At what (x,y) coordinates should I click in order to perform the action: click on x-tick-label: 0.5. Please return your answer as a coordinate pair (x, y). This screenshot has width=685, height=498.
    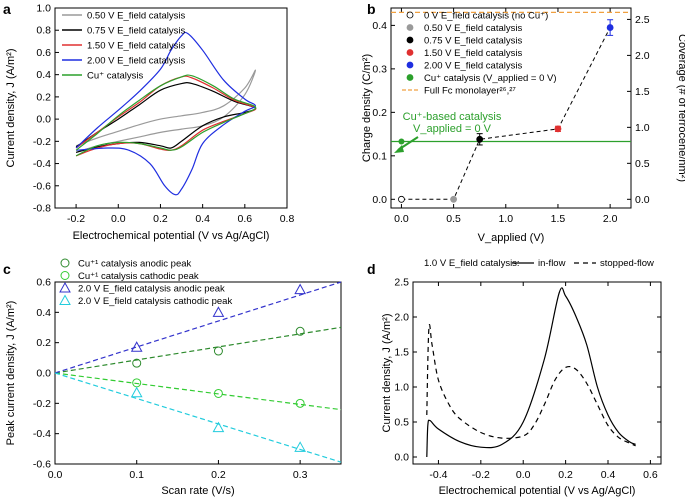
    Looking at the image, I should click on (453, 219).